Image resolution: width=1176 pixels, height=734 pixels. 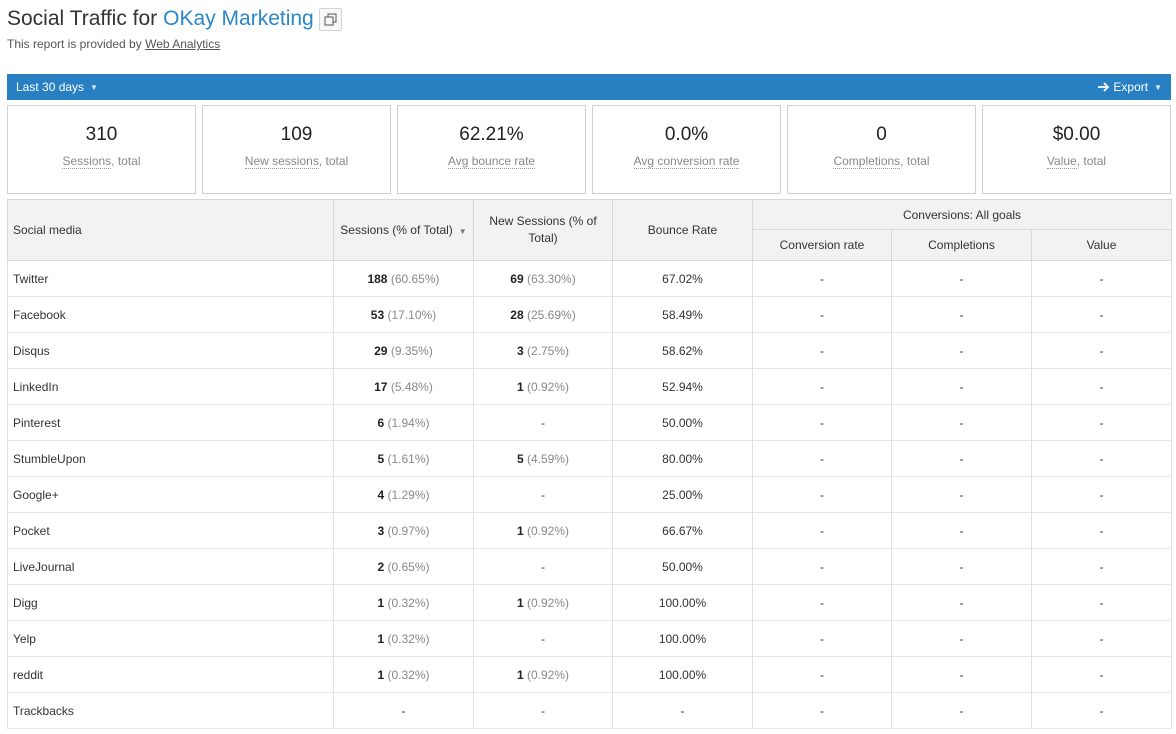 I want to click on table-row: Digg 1 (0.32%) 1 (0.92%) 100.00% - - -, so click(x=589, y=602).